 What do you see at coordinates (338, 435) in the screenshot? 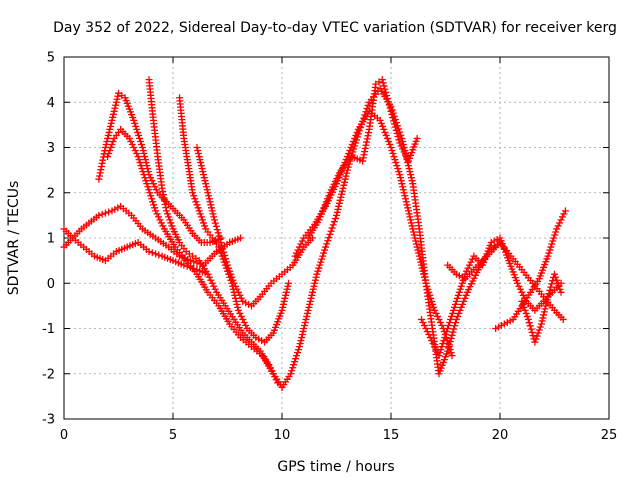
I see `x-tick-labels: 0 5 10 15 20 25` at bounding box center [338, 435].